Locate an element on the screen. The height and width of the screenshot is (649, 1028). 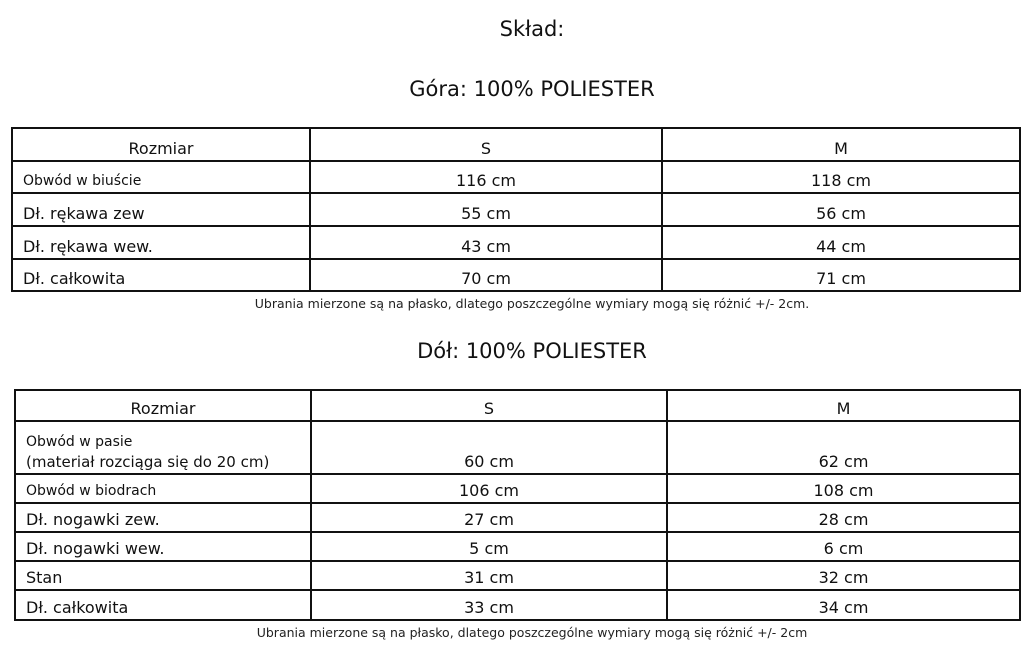
bottom-title: Dół: 100% POLIESTER is located at coordinates (532, 351).